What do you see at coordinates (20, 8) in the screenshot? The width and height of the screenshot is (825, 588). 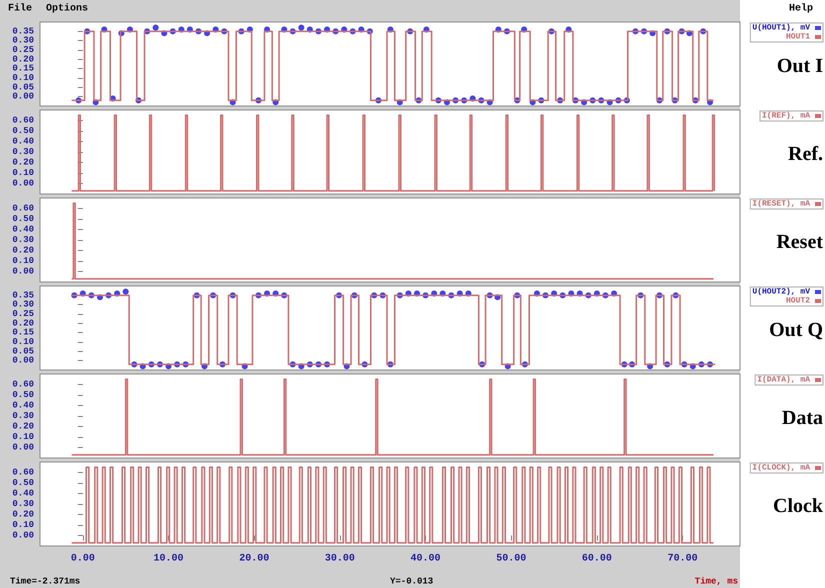 I see `text: File` at bounding box center [20, 8].